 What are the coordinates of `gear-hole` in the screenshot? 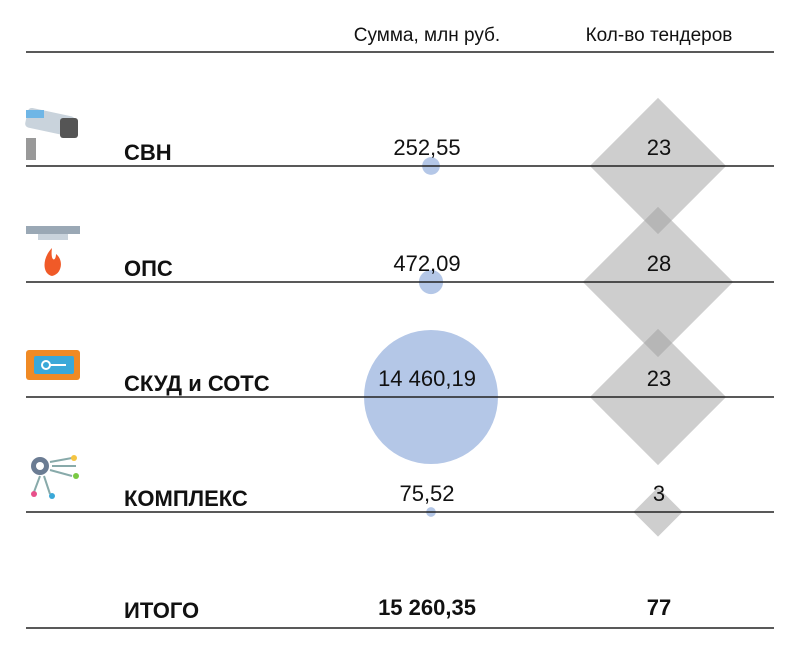 It's located at (40, 466).